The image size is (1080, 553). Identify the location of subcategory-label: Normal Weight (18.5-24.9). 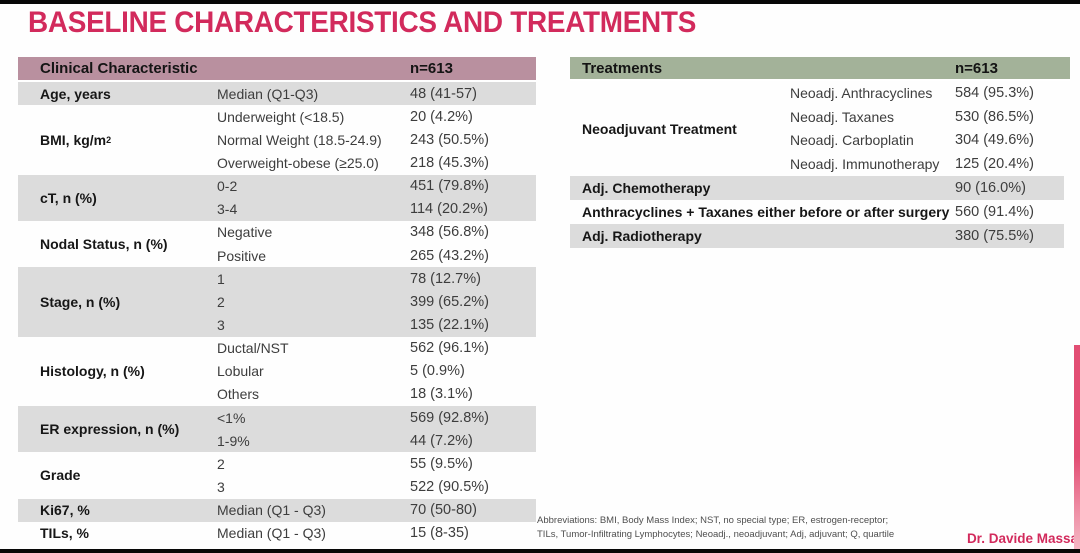
(299, 139).